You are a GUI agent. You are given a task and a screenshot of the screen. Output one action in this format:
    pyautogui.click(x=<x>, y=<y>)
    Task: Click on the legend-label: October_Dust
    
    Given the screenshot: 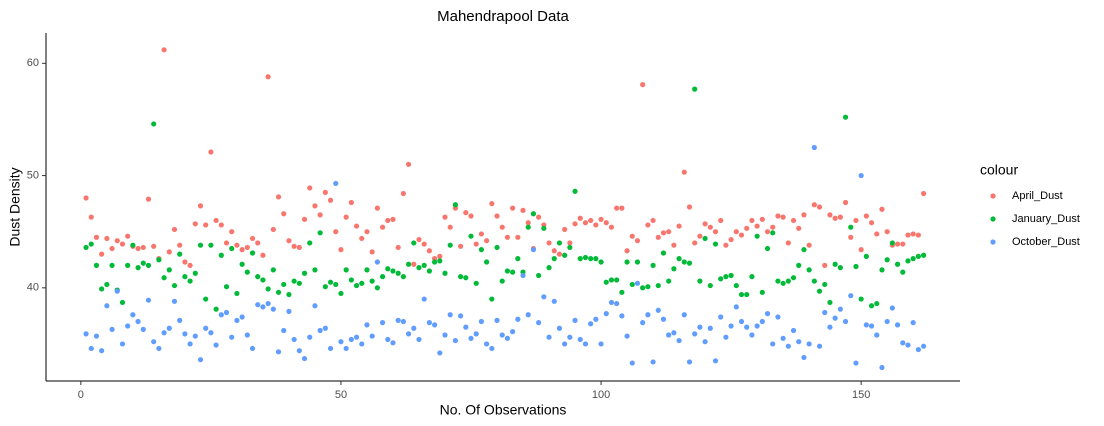 What is the action you would take?
    pyautogui.click(x=1046, y=242)
    